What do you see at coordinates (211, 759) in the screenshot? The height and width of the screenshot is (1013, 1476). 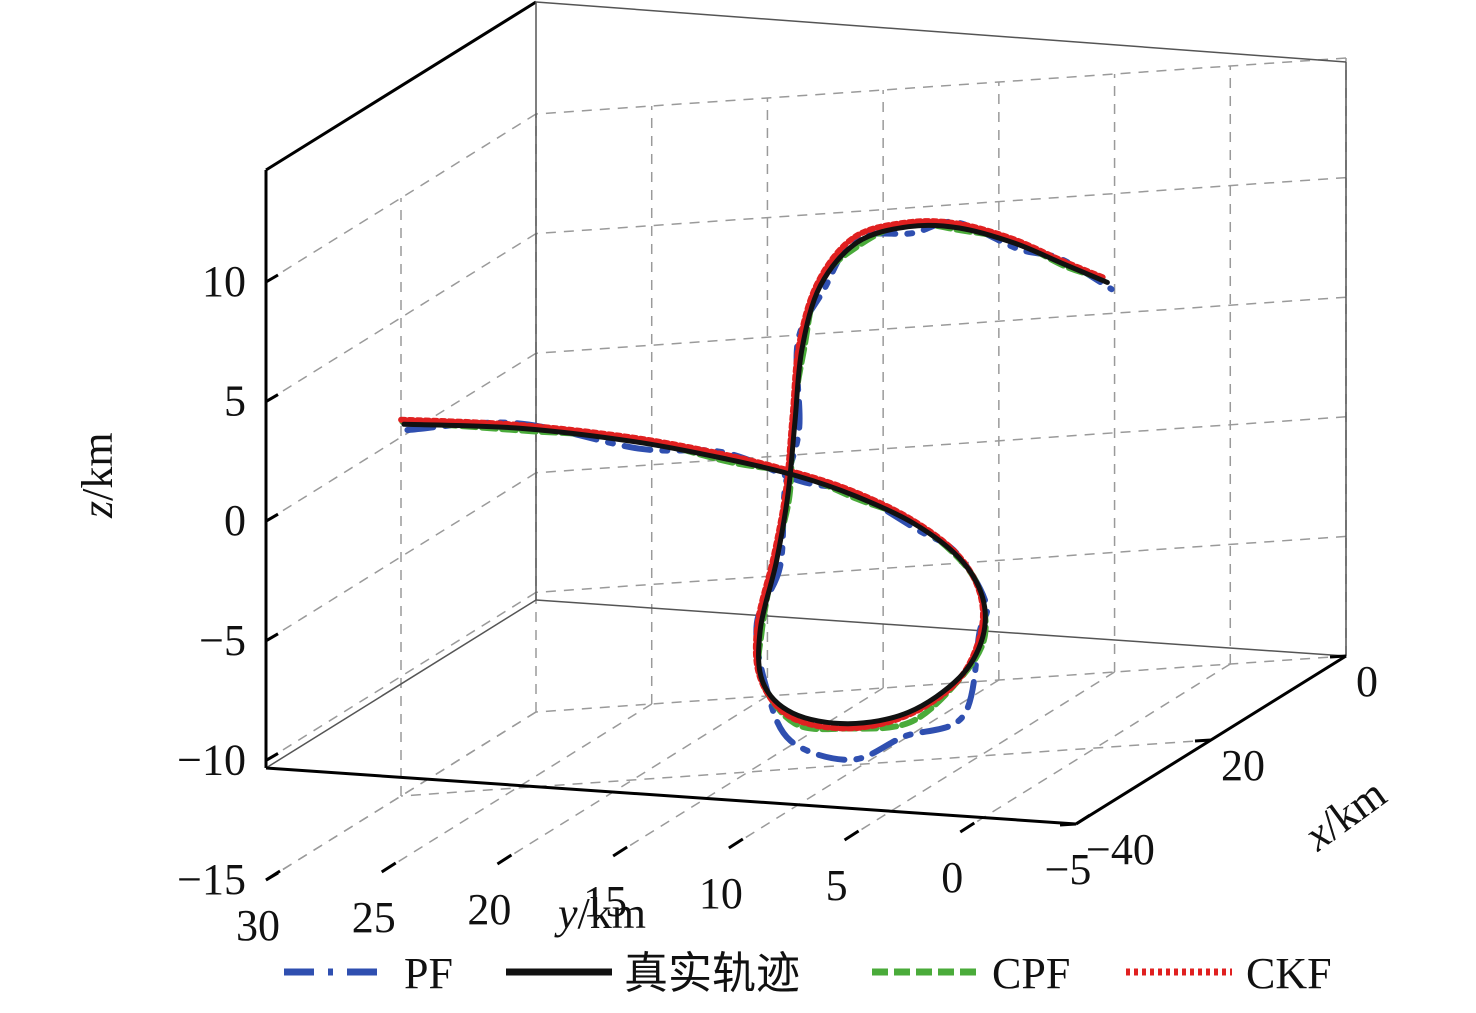 I see `z-tick-label: −10` at bounding box center [211, 759].